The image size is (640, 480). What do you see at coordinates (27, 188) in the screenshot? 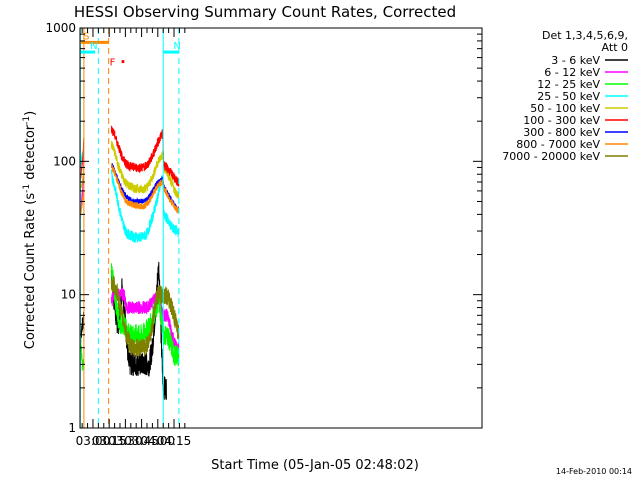
I see `y-axis-label-sup1: -1` at bounding box center [27, 188].